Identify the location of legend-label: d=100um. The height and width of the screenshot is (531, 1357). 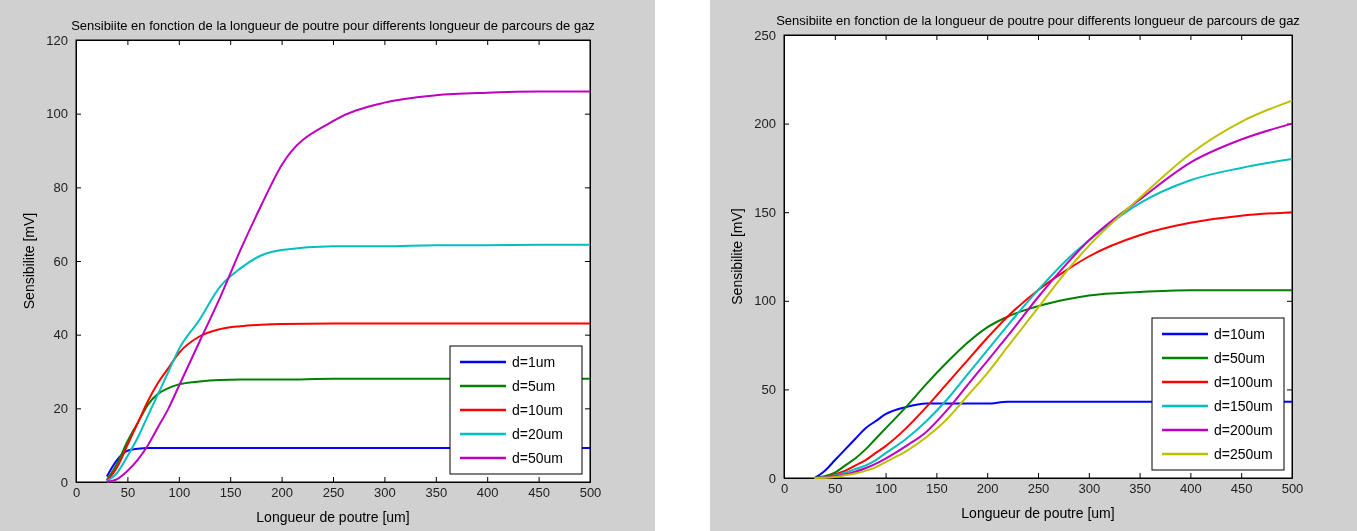
(1243, 382).